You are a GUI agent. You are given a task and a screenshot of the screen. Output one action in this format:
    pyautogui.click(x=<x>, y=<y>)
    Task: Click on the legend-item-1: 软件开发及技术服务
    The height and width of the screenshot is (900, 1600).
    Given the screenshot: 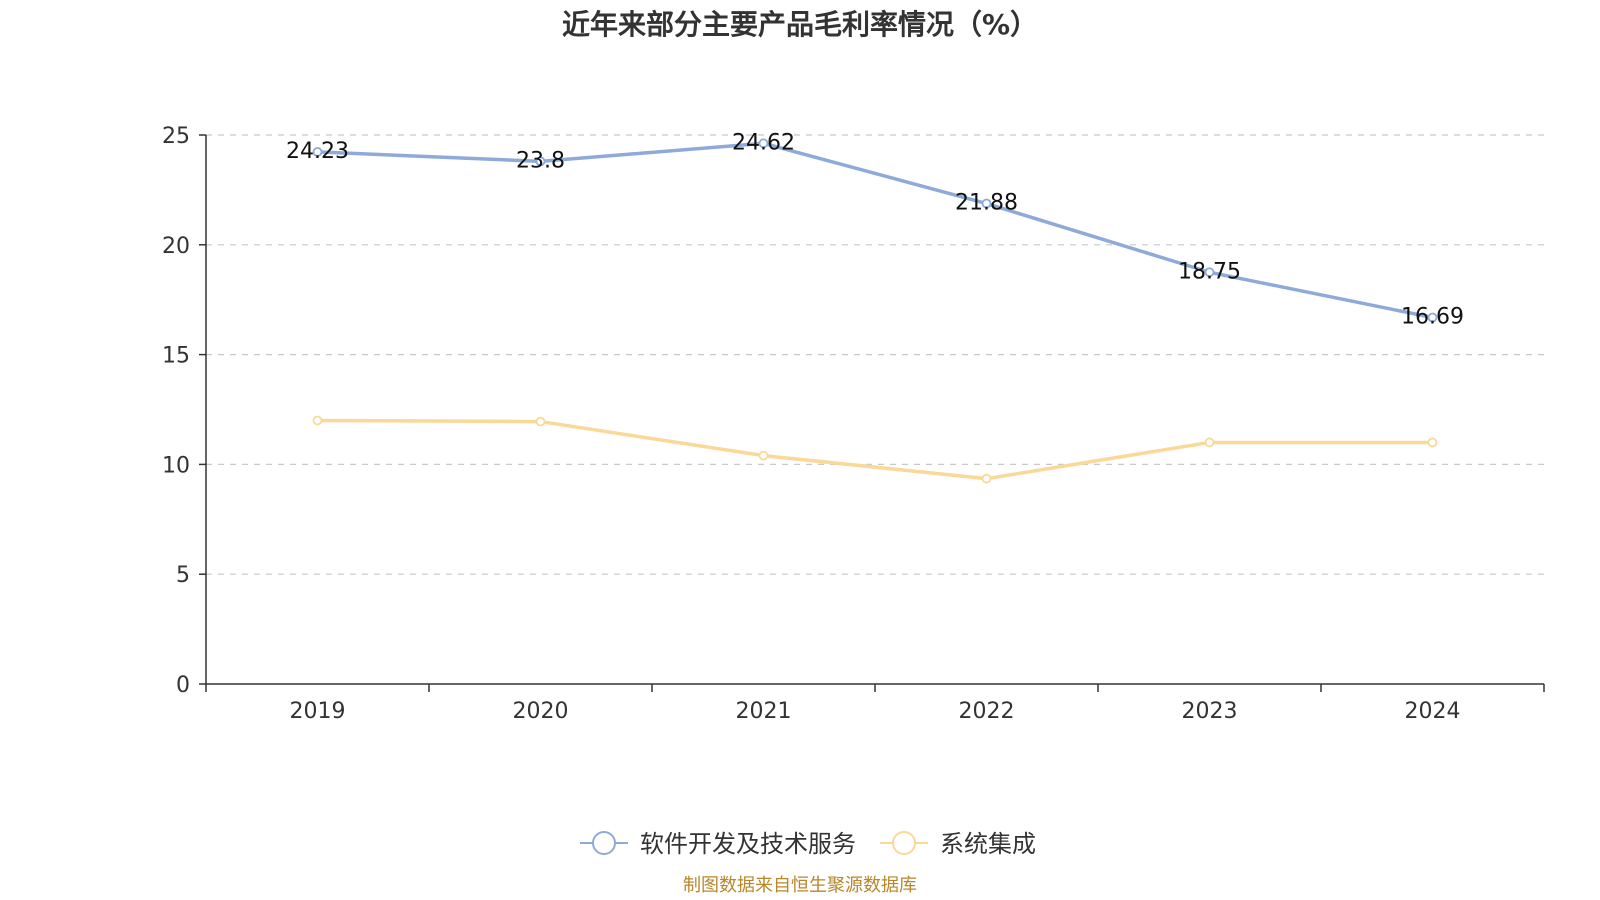 What is the action you would take?
    pyautogui.click(x=718, y=844)
    